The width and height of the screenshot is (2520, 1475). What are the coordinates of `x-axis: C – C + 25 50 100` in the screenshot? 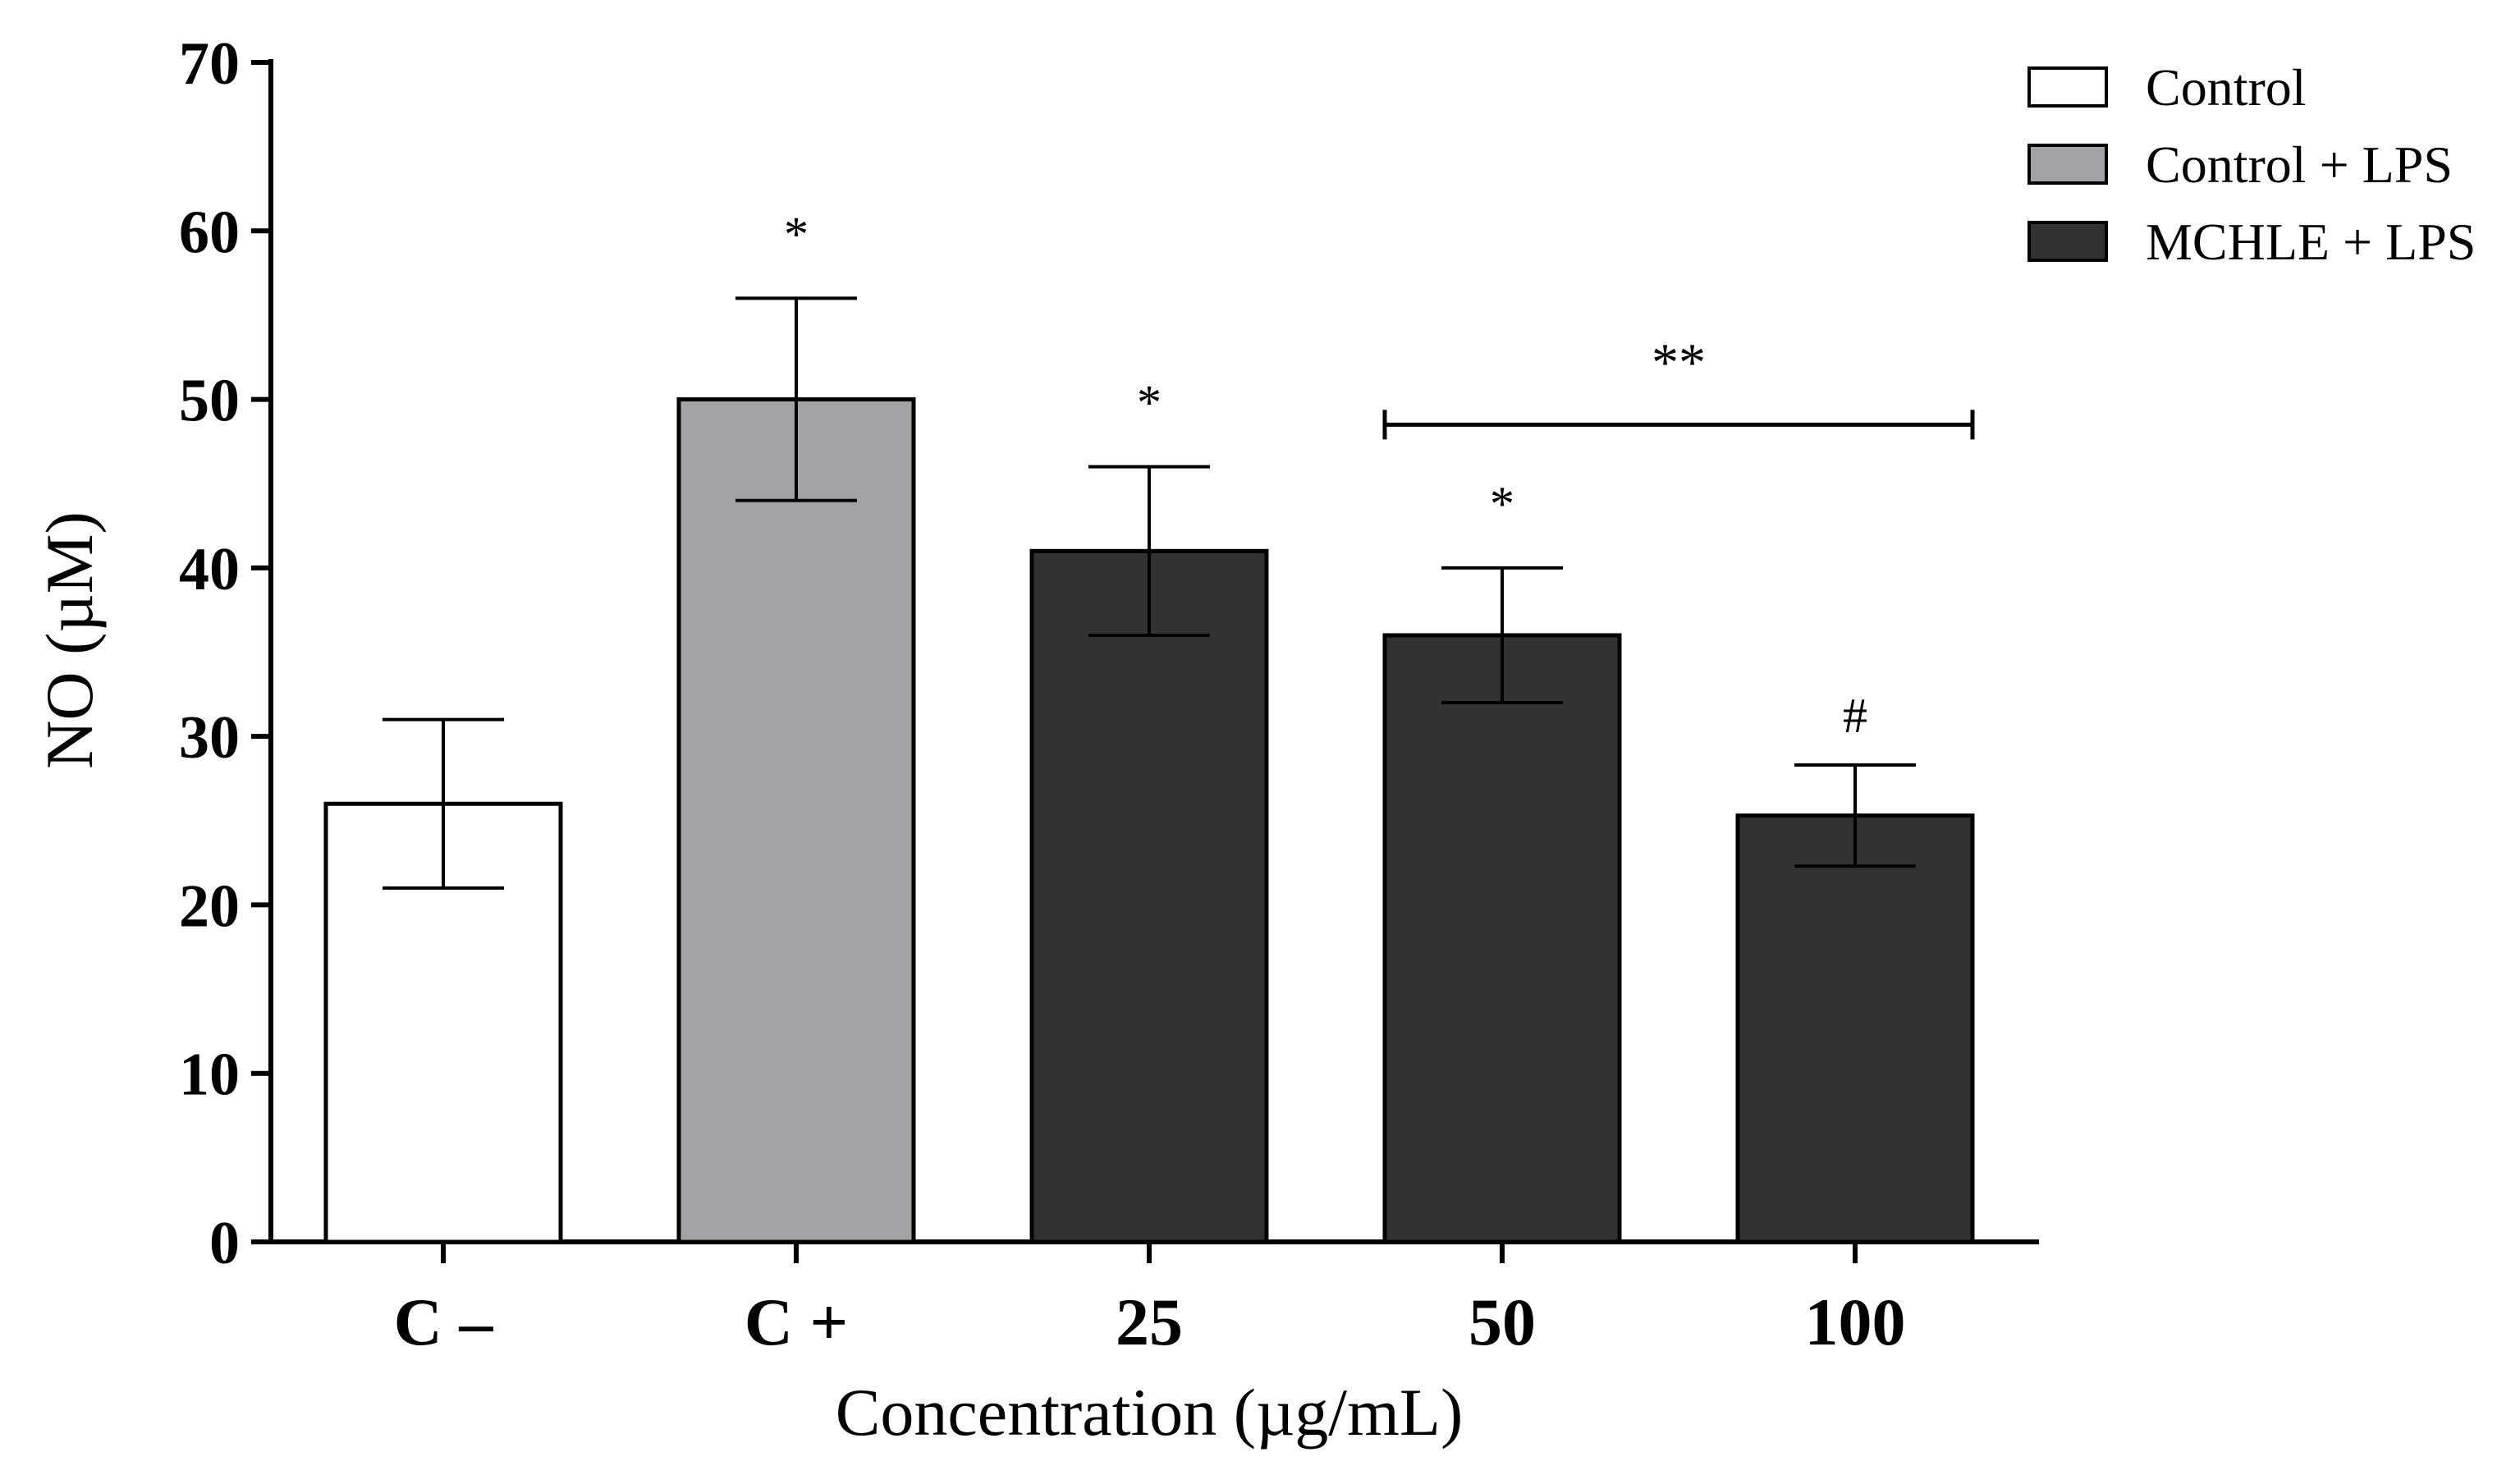 It's located at (1153, 1299).